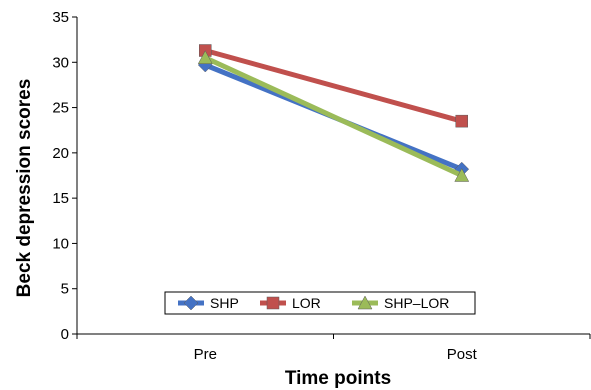 The width and height of the screenshot is (591, 390). Describe the element at coordinates (65, 334) in the screenshot. I see `y-tick-label: 0` at that location.